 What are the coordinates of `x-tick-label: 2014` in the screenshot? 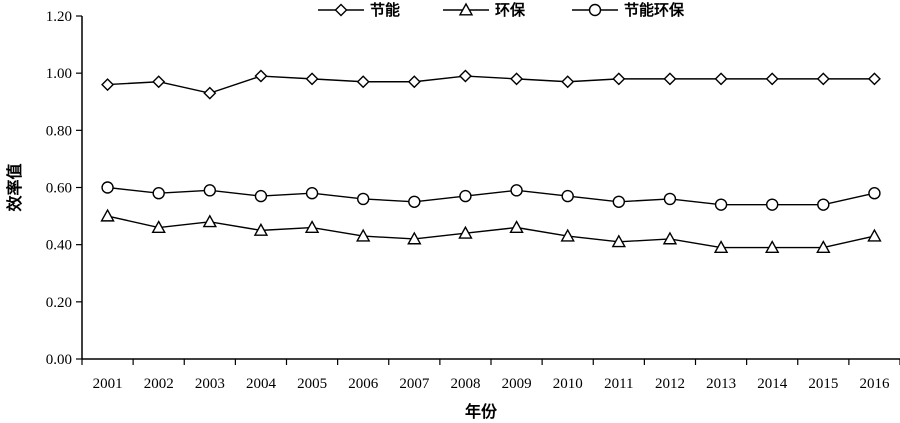 It's located at (772, 384).